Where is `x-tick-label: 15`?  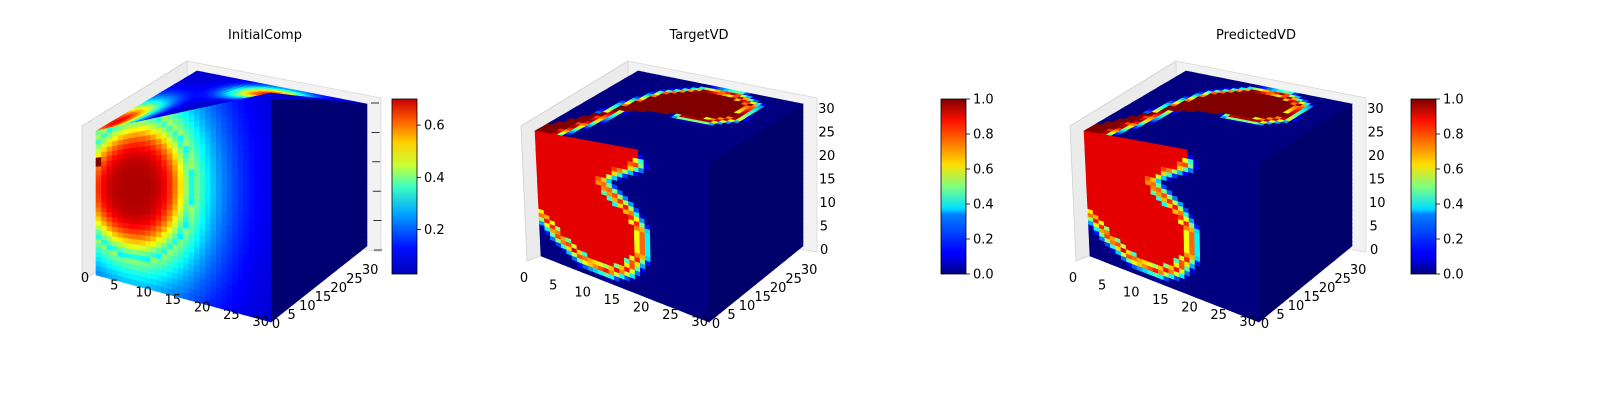 x-tick-label: 15 is located at coordinates (173, 300).